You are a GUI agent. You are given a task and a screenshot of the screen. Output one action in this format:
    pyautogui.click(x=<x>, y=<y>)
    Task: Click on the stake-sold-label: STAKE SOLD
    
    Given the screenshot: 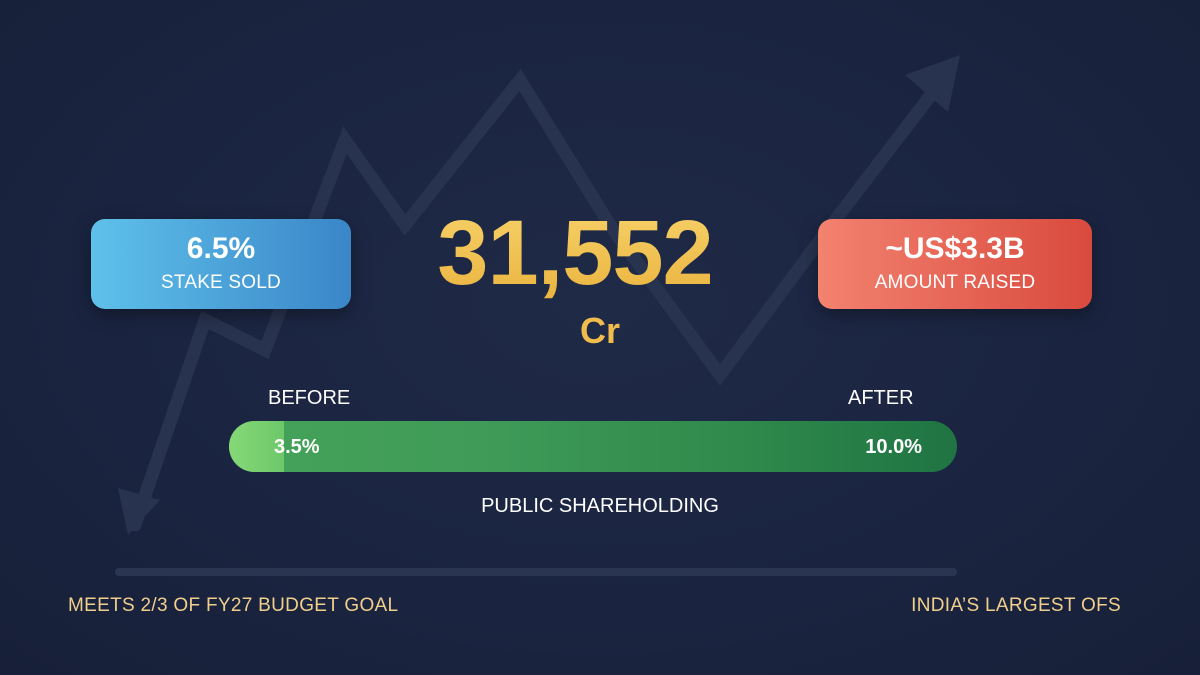 What is the action you would take?
    pyautogui.click(x=221, y=282)
    